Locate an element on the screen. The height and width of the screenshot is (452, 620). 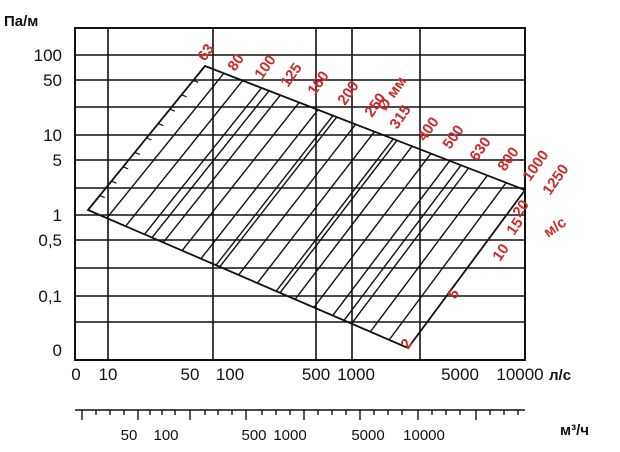
diameter-label: 200 is located at coordinates (348, 93).